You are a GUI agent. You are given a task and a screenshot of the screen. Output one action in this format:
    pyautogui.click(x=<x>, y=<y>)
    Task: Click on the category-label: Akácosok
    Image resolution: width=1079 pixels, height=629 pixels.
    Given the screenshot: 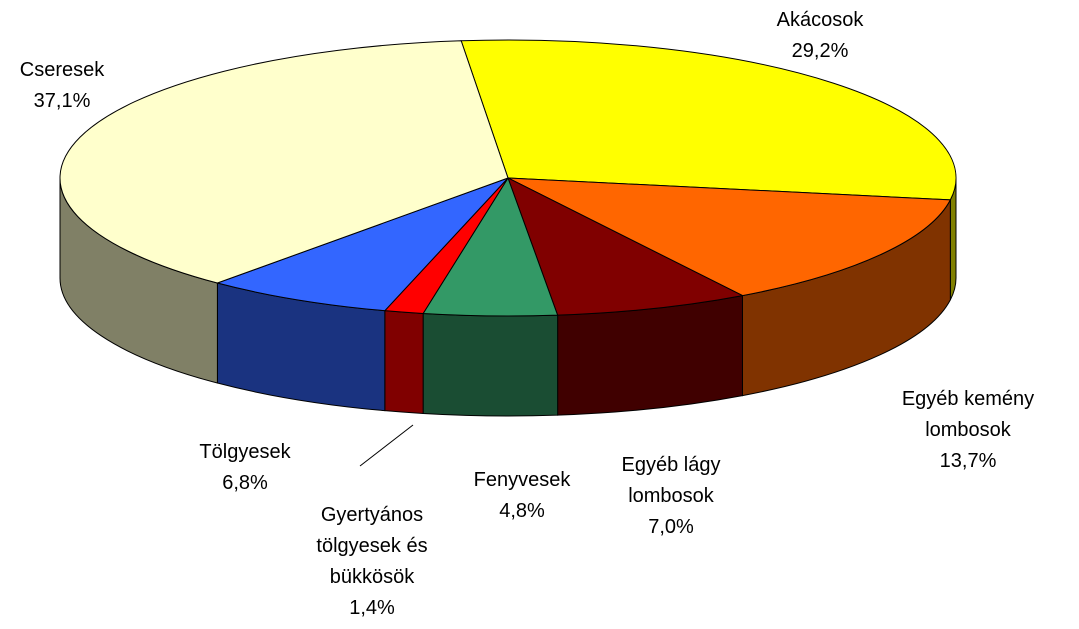 What is the action you would take?
    pyautogui.click(x=820, y=20)
    